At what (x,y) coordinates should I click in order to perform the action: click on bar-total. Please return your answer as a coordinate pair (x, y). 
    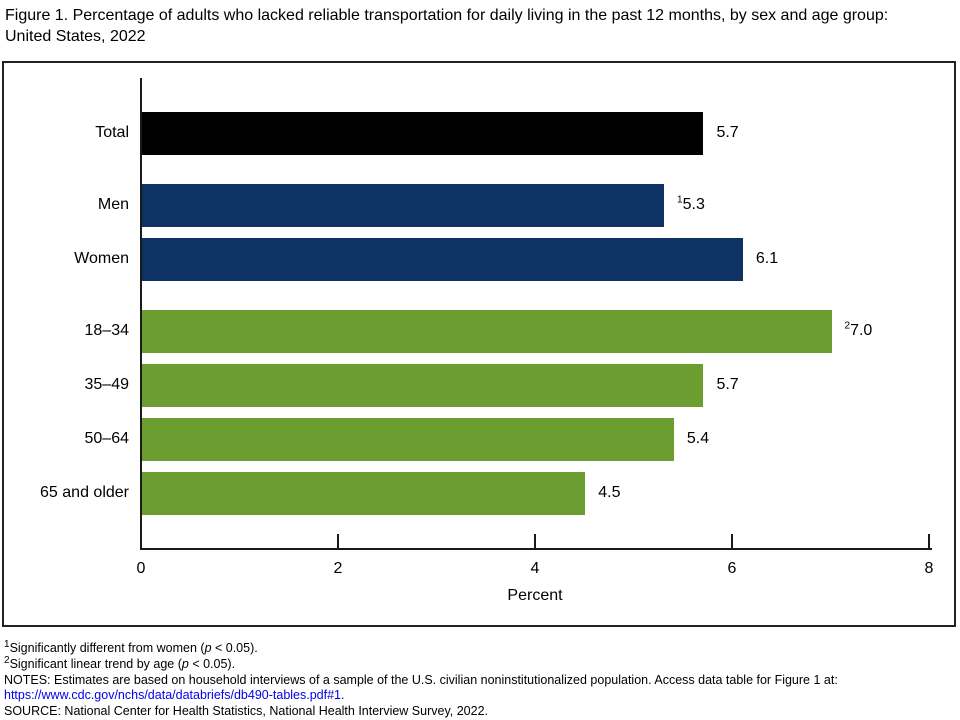
    Looking at the image, I should click on (423, 133).